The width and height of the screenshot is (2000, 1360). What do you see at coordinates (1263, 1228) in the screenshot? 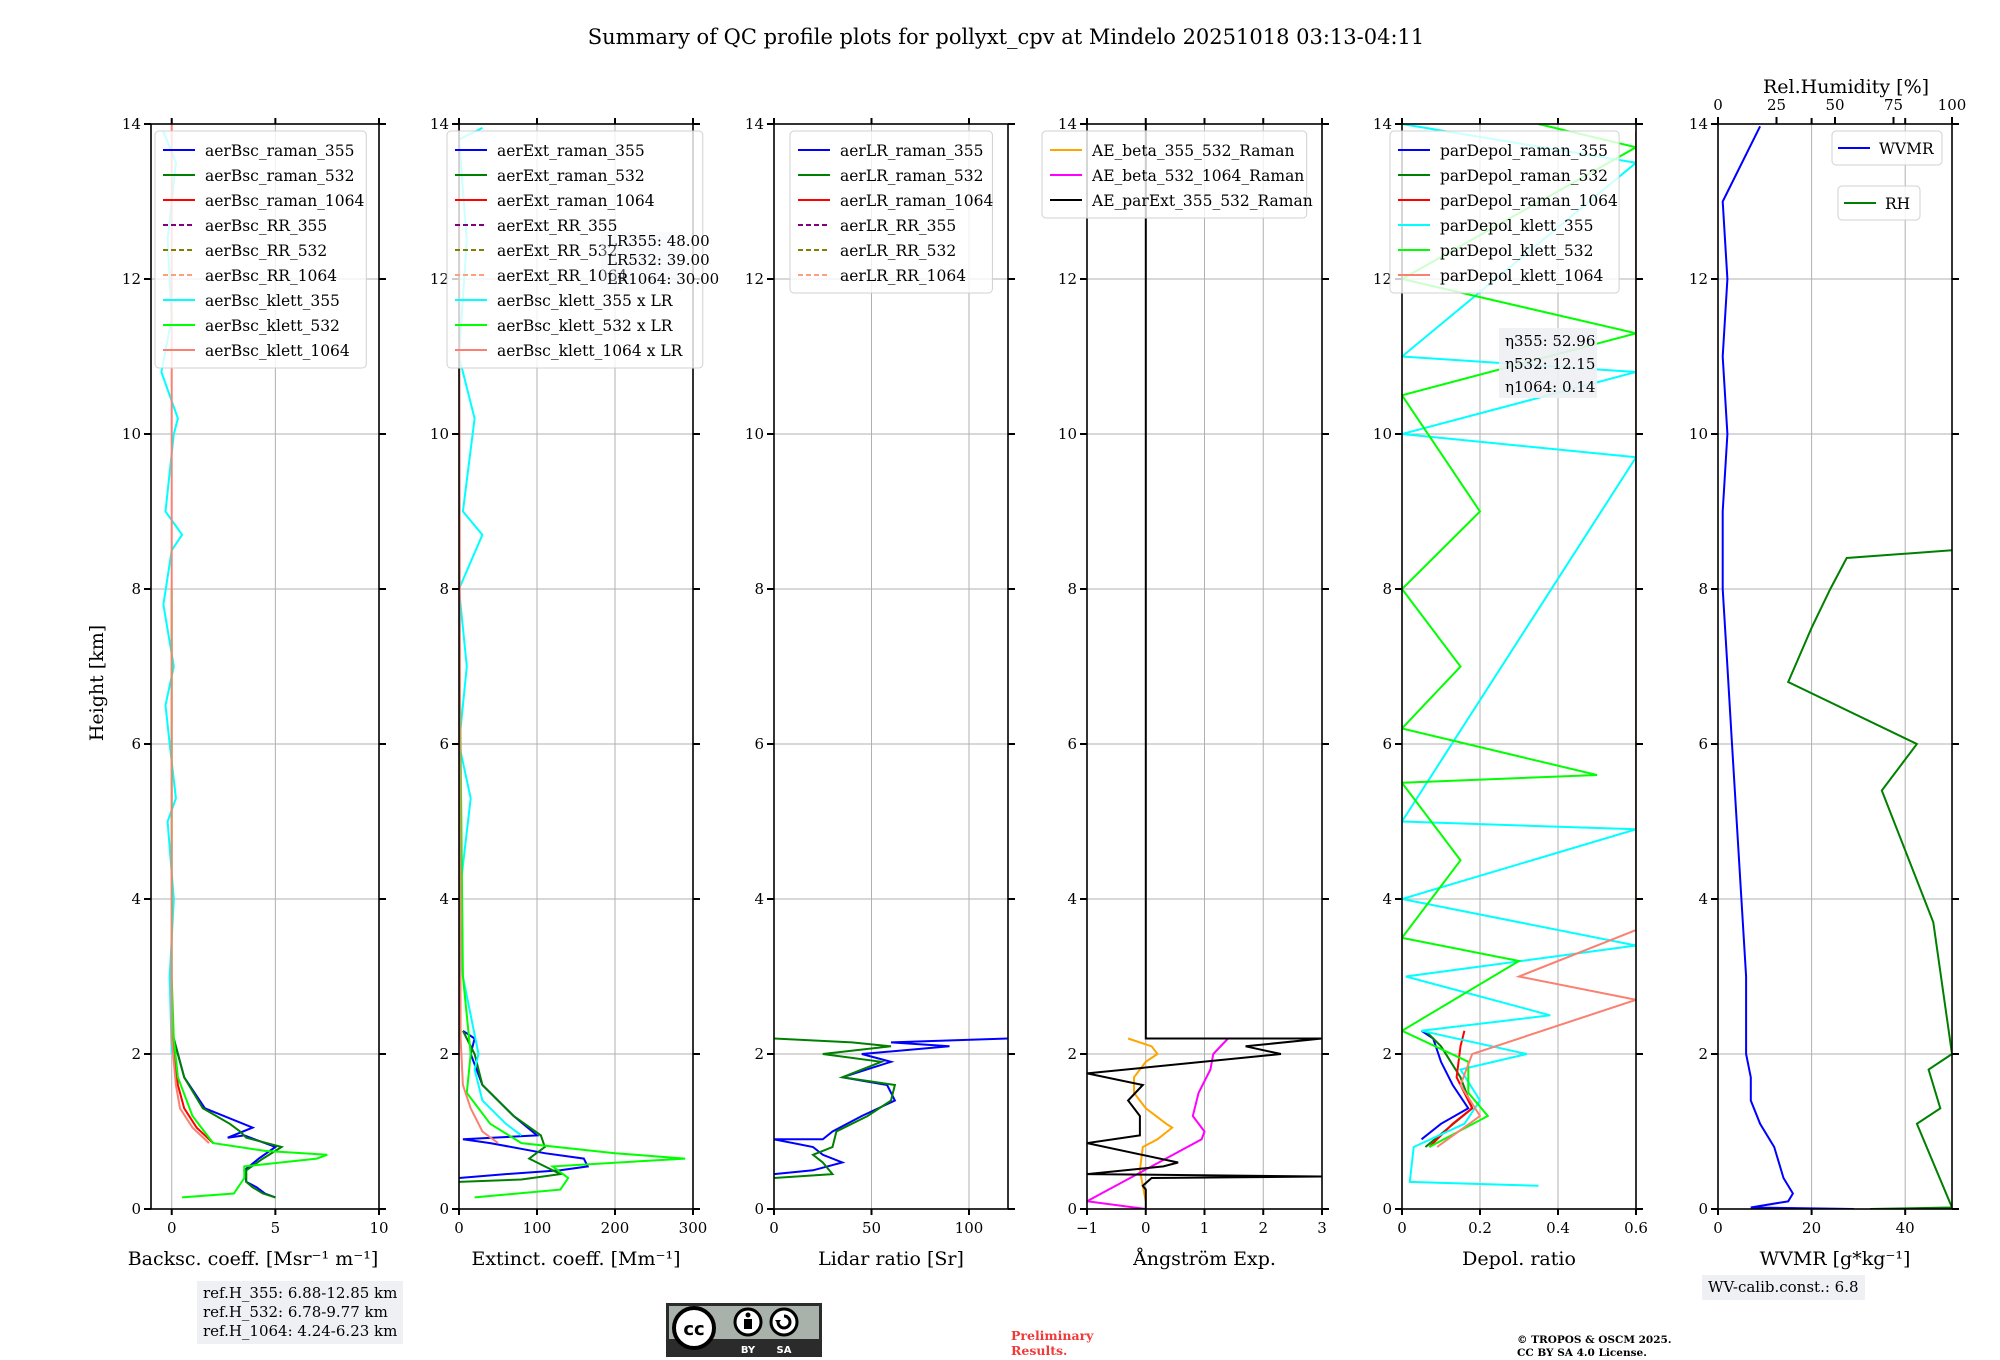
I see `x-tick-label: 2` at bounding box center [1263, 1228].